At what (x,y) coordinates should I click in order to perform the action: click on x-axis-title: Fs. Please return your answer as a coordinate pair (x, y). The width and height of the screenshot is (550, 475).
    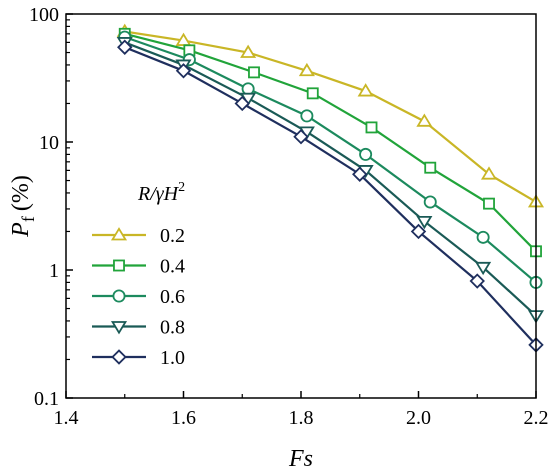
    Looking at the image, I should click on (300, 459).